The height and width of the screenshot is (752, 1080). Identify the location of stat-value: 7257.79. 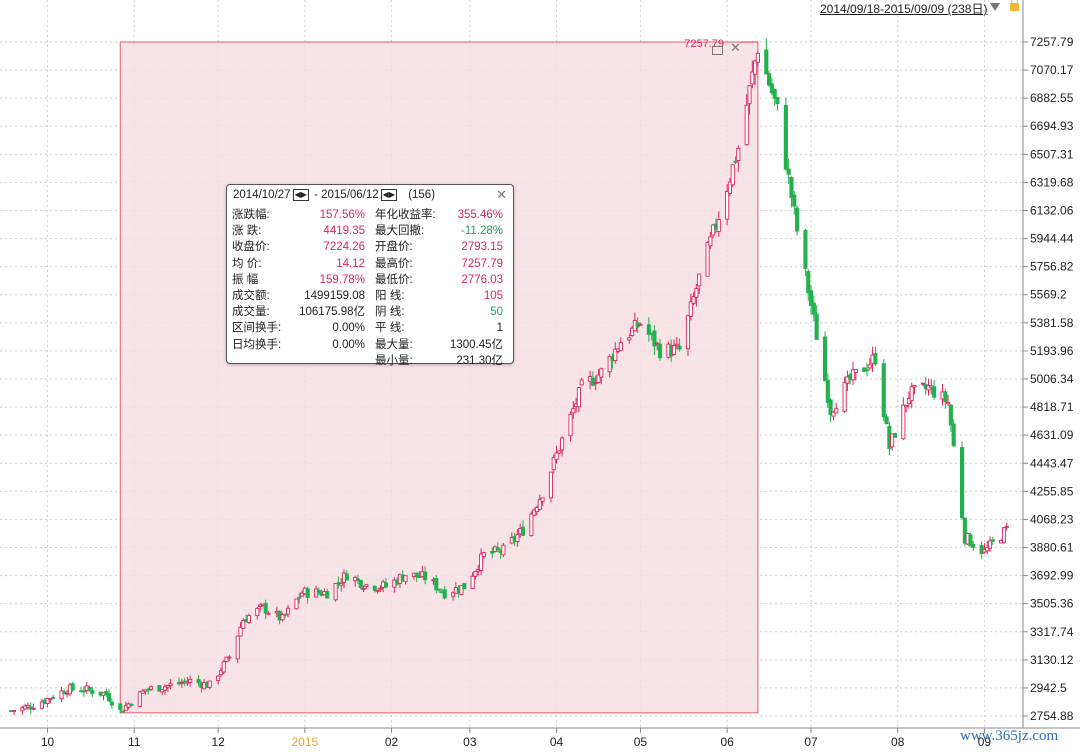
(482, 263).